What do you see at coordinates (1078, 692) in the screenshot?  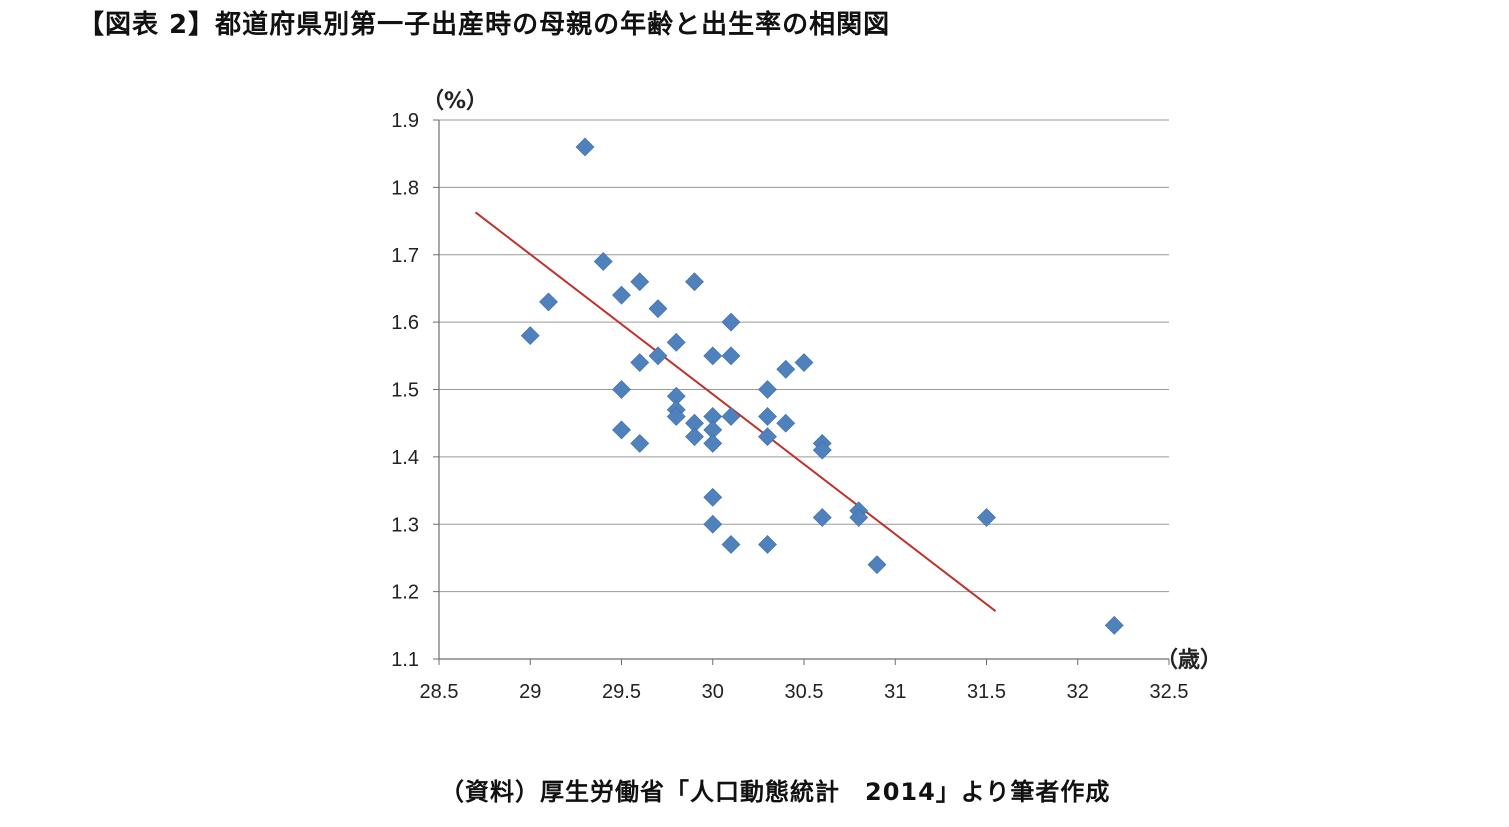 I see `x-tick-label: 32` at bounding box center [1078, 692].